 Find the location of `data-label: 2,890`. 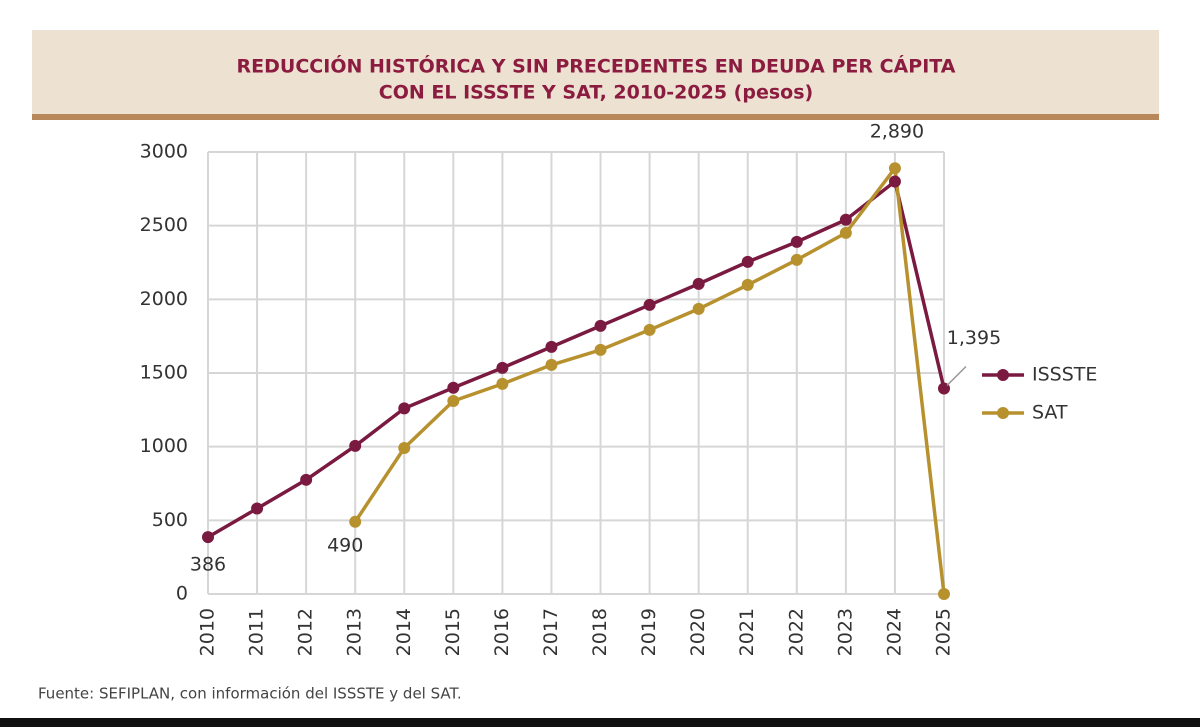

data-label: 2,890 is located at coordinates (897, 132).